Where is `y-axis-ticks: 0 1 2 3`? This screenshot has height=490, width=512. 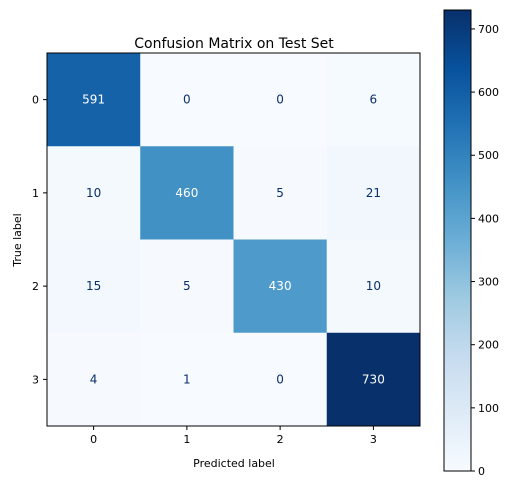 y-axis-ticks: 0 1 2 3 is located at coordinates (39, 240).